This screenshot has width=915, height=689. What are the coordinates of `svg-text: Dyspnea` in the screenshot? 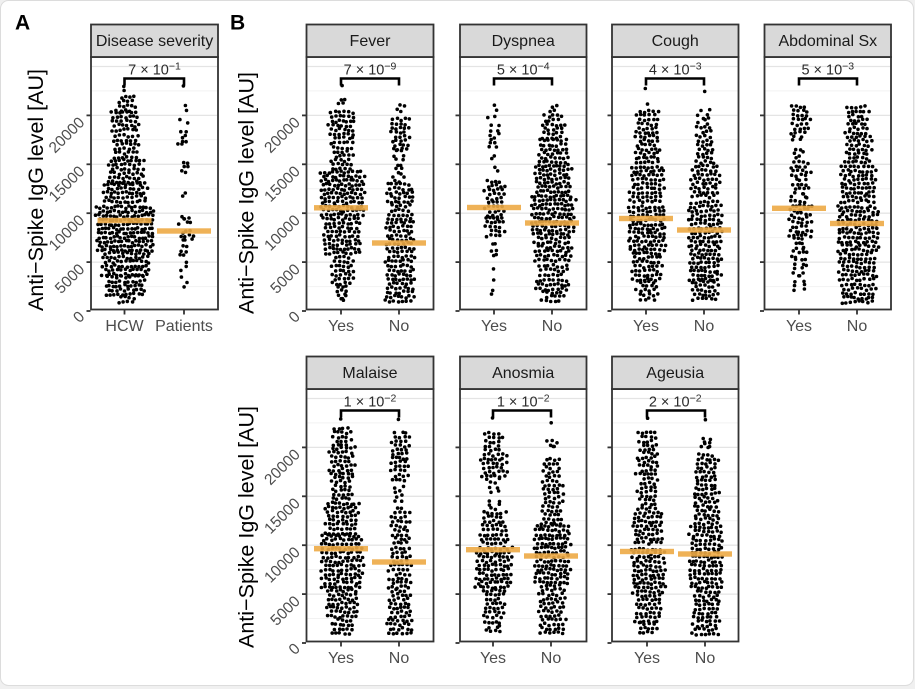 It's located at (523, 41).